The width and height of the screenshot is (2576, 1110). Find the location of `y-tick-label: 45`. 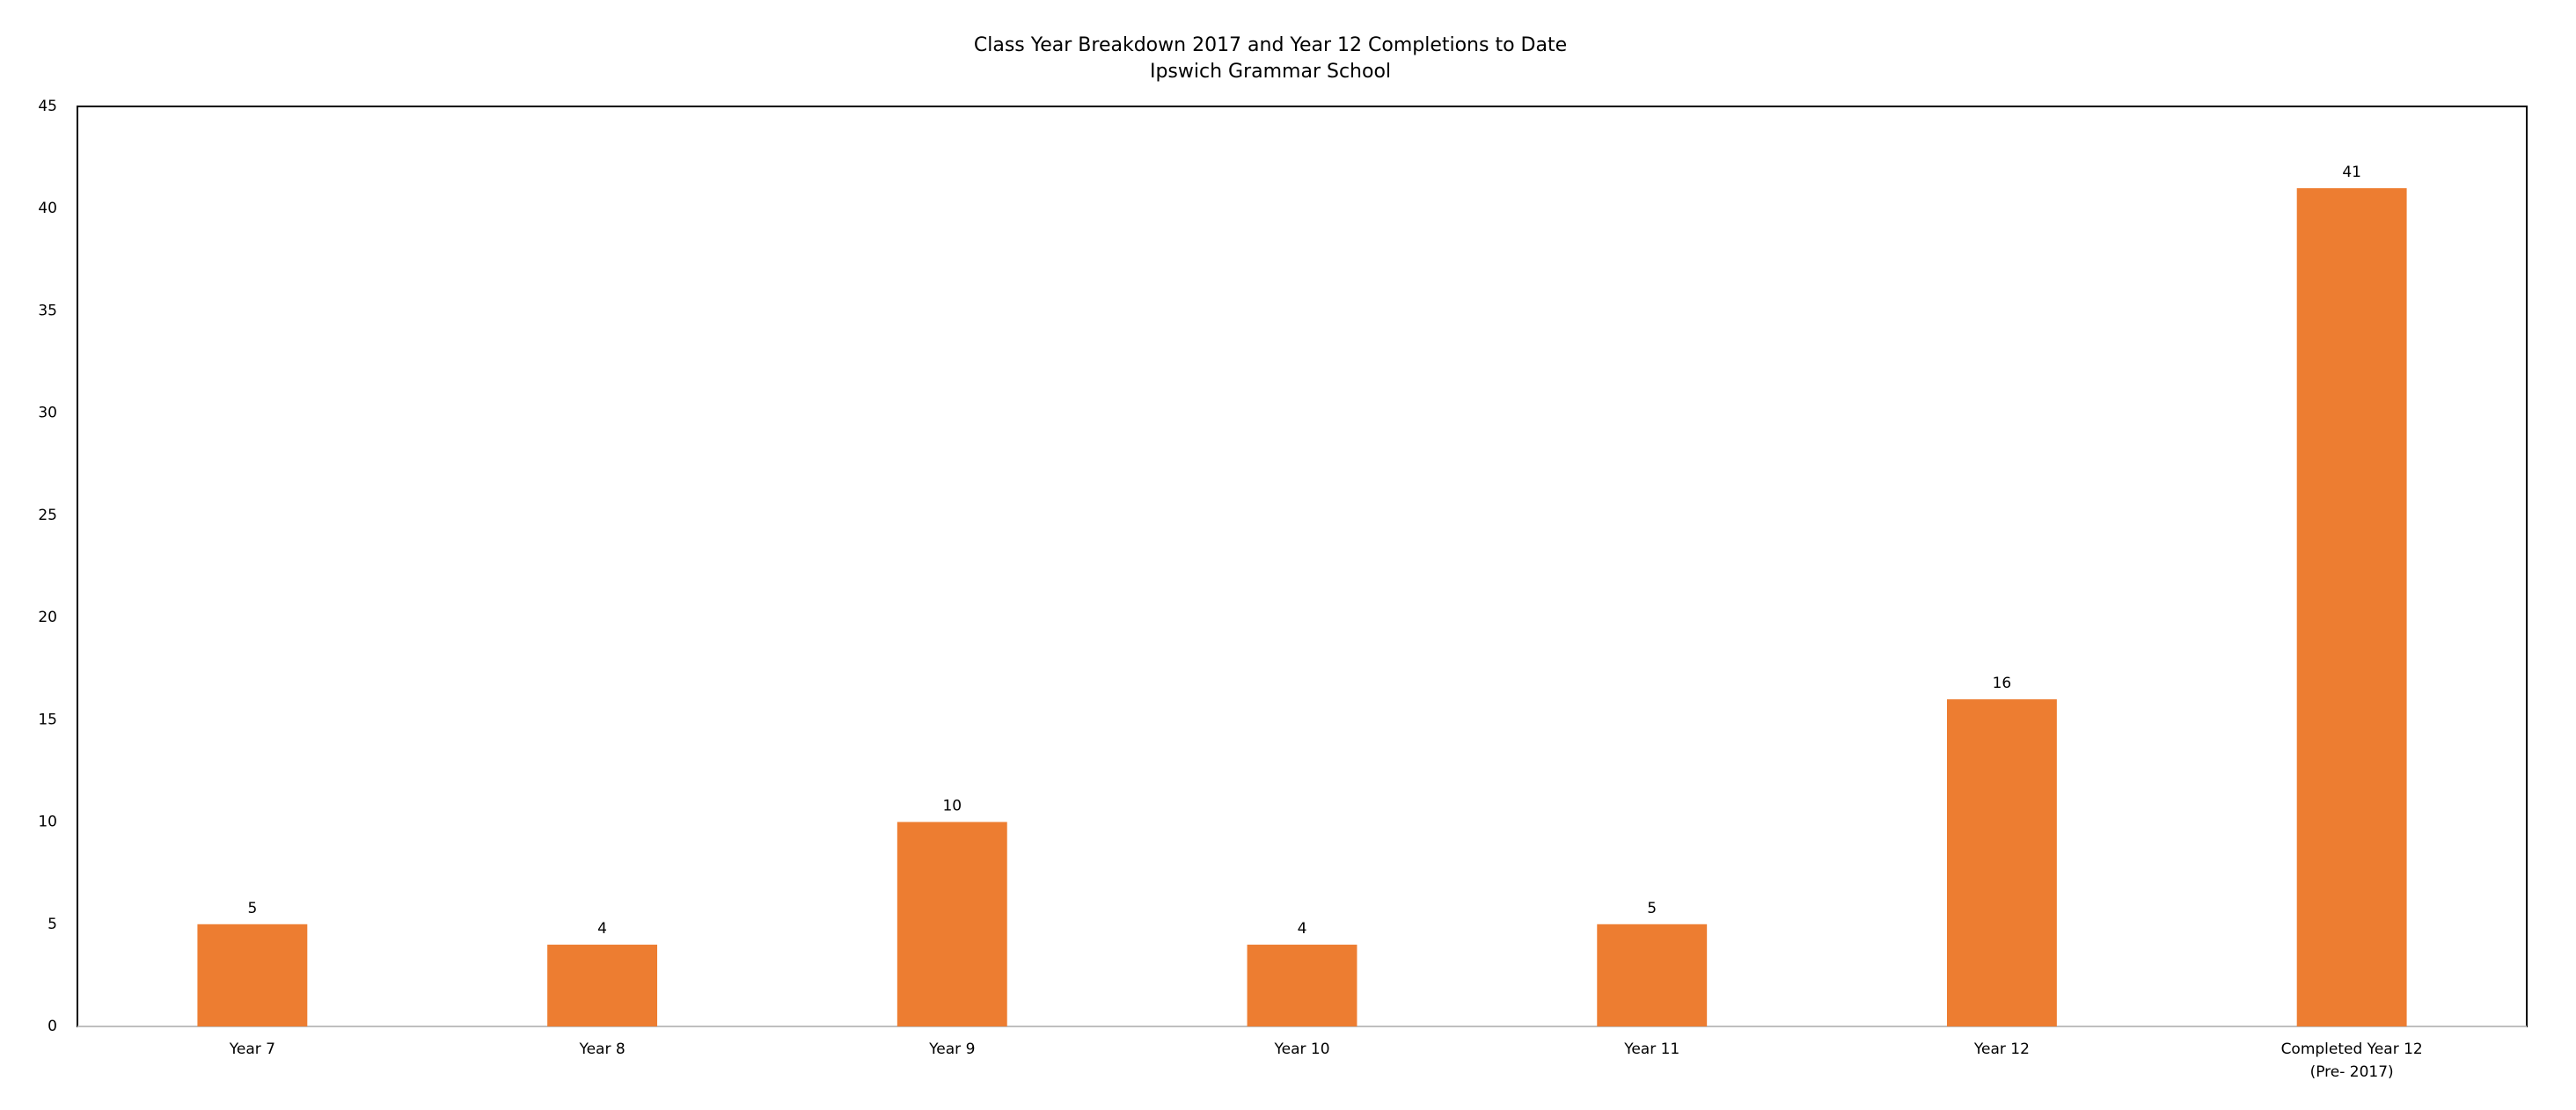

y-tick-label: 45 is located at coordinates (47, 106).